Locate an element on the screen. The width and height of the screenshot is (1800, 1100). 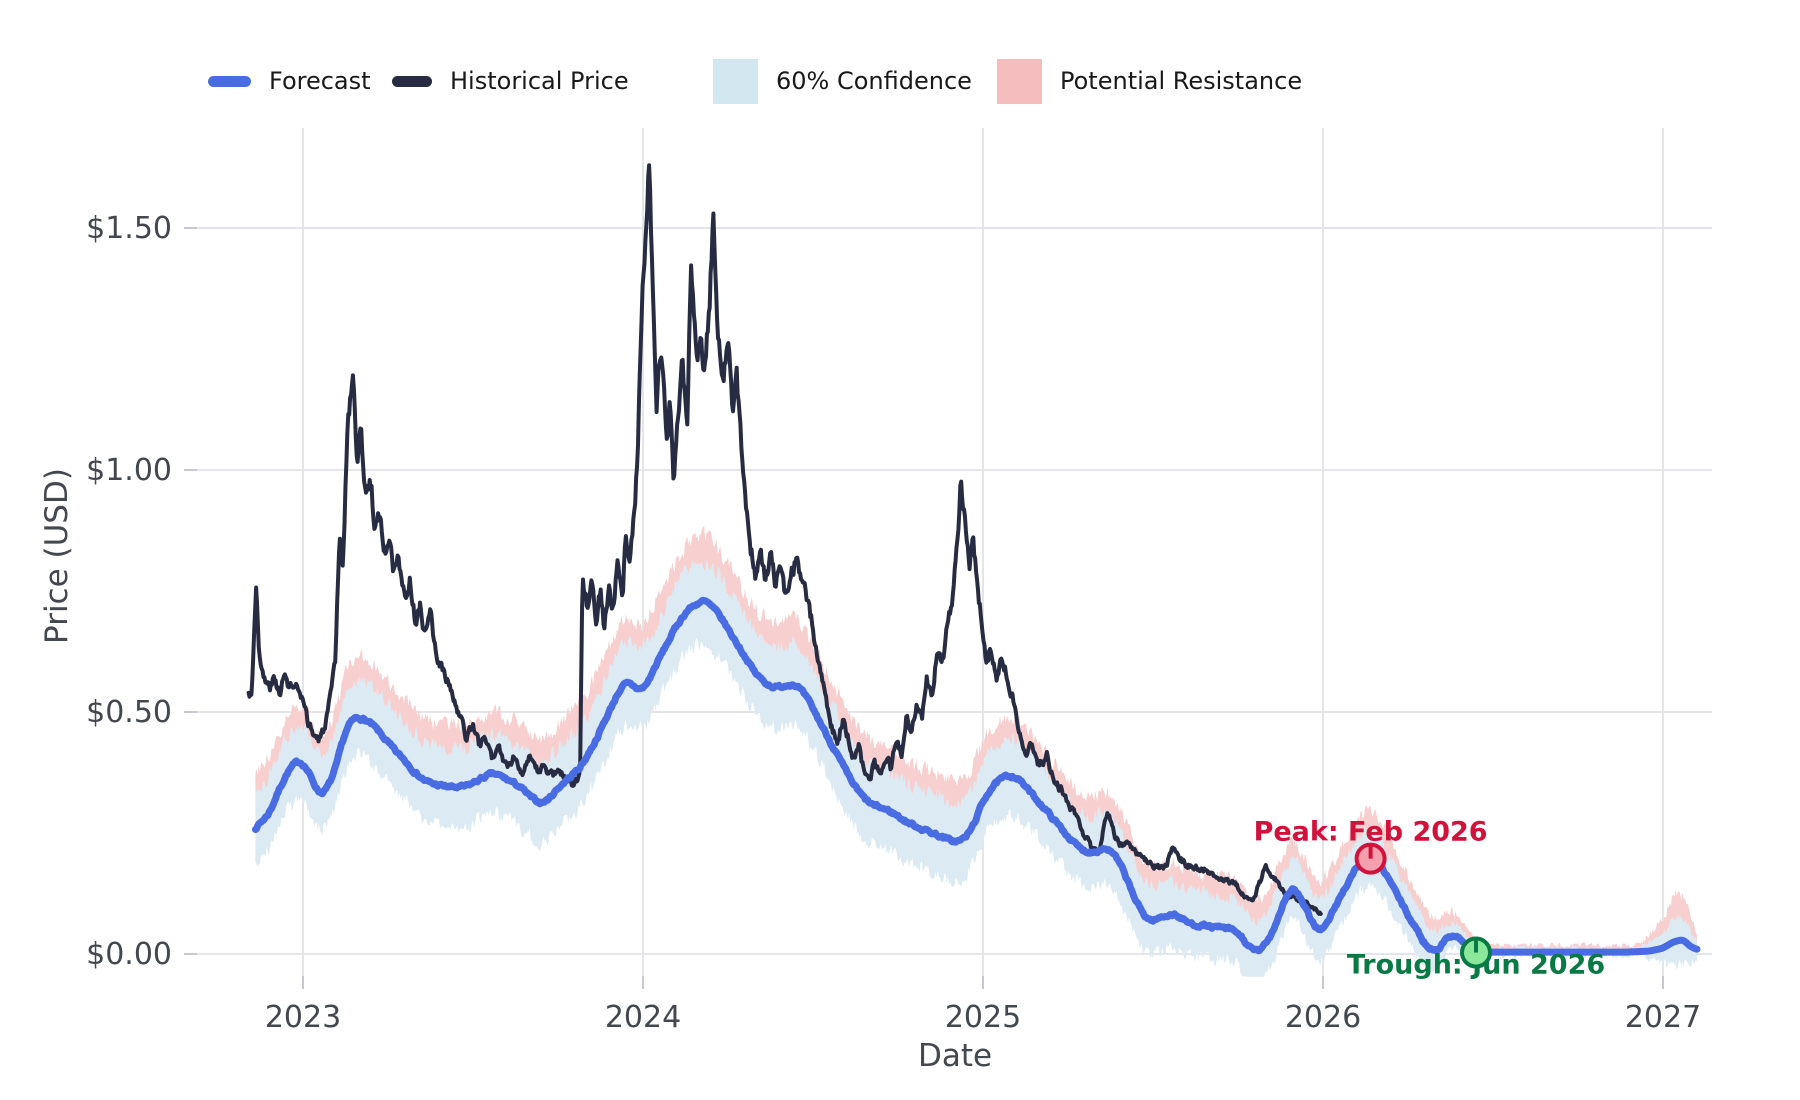
forecast-line-swatch-icon is located at coordinates (229, 81).